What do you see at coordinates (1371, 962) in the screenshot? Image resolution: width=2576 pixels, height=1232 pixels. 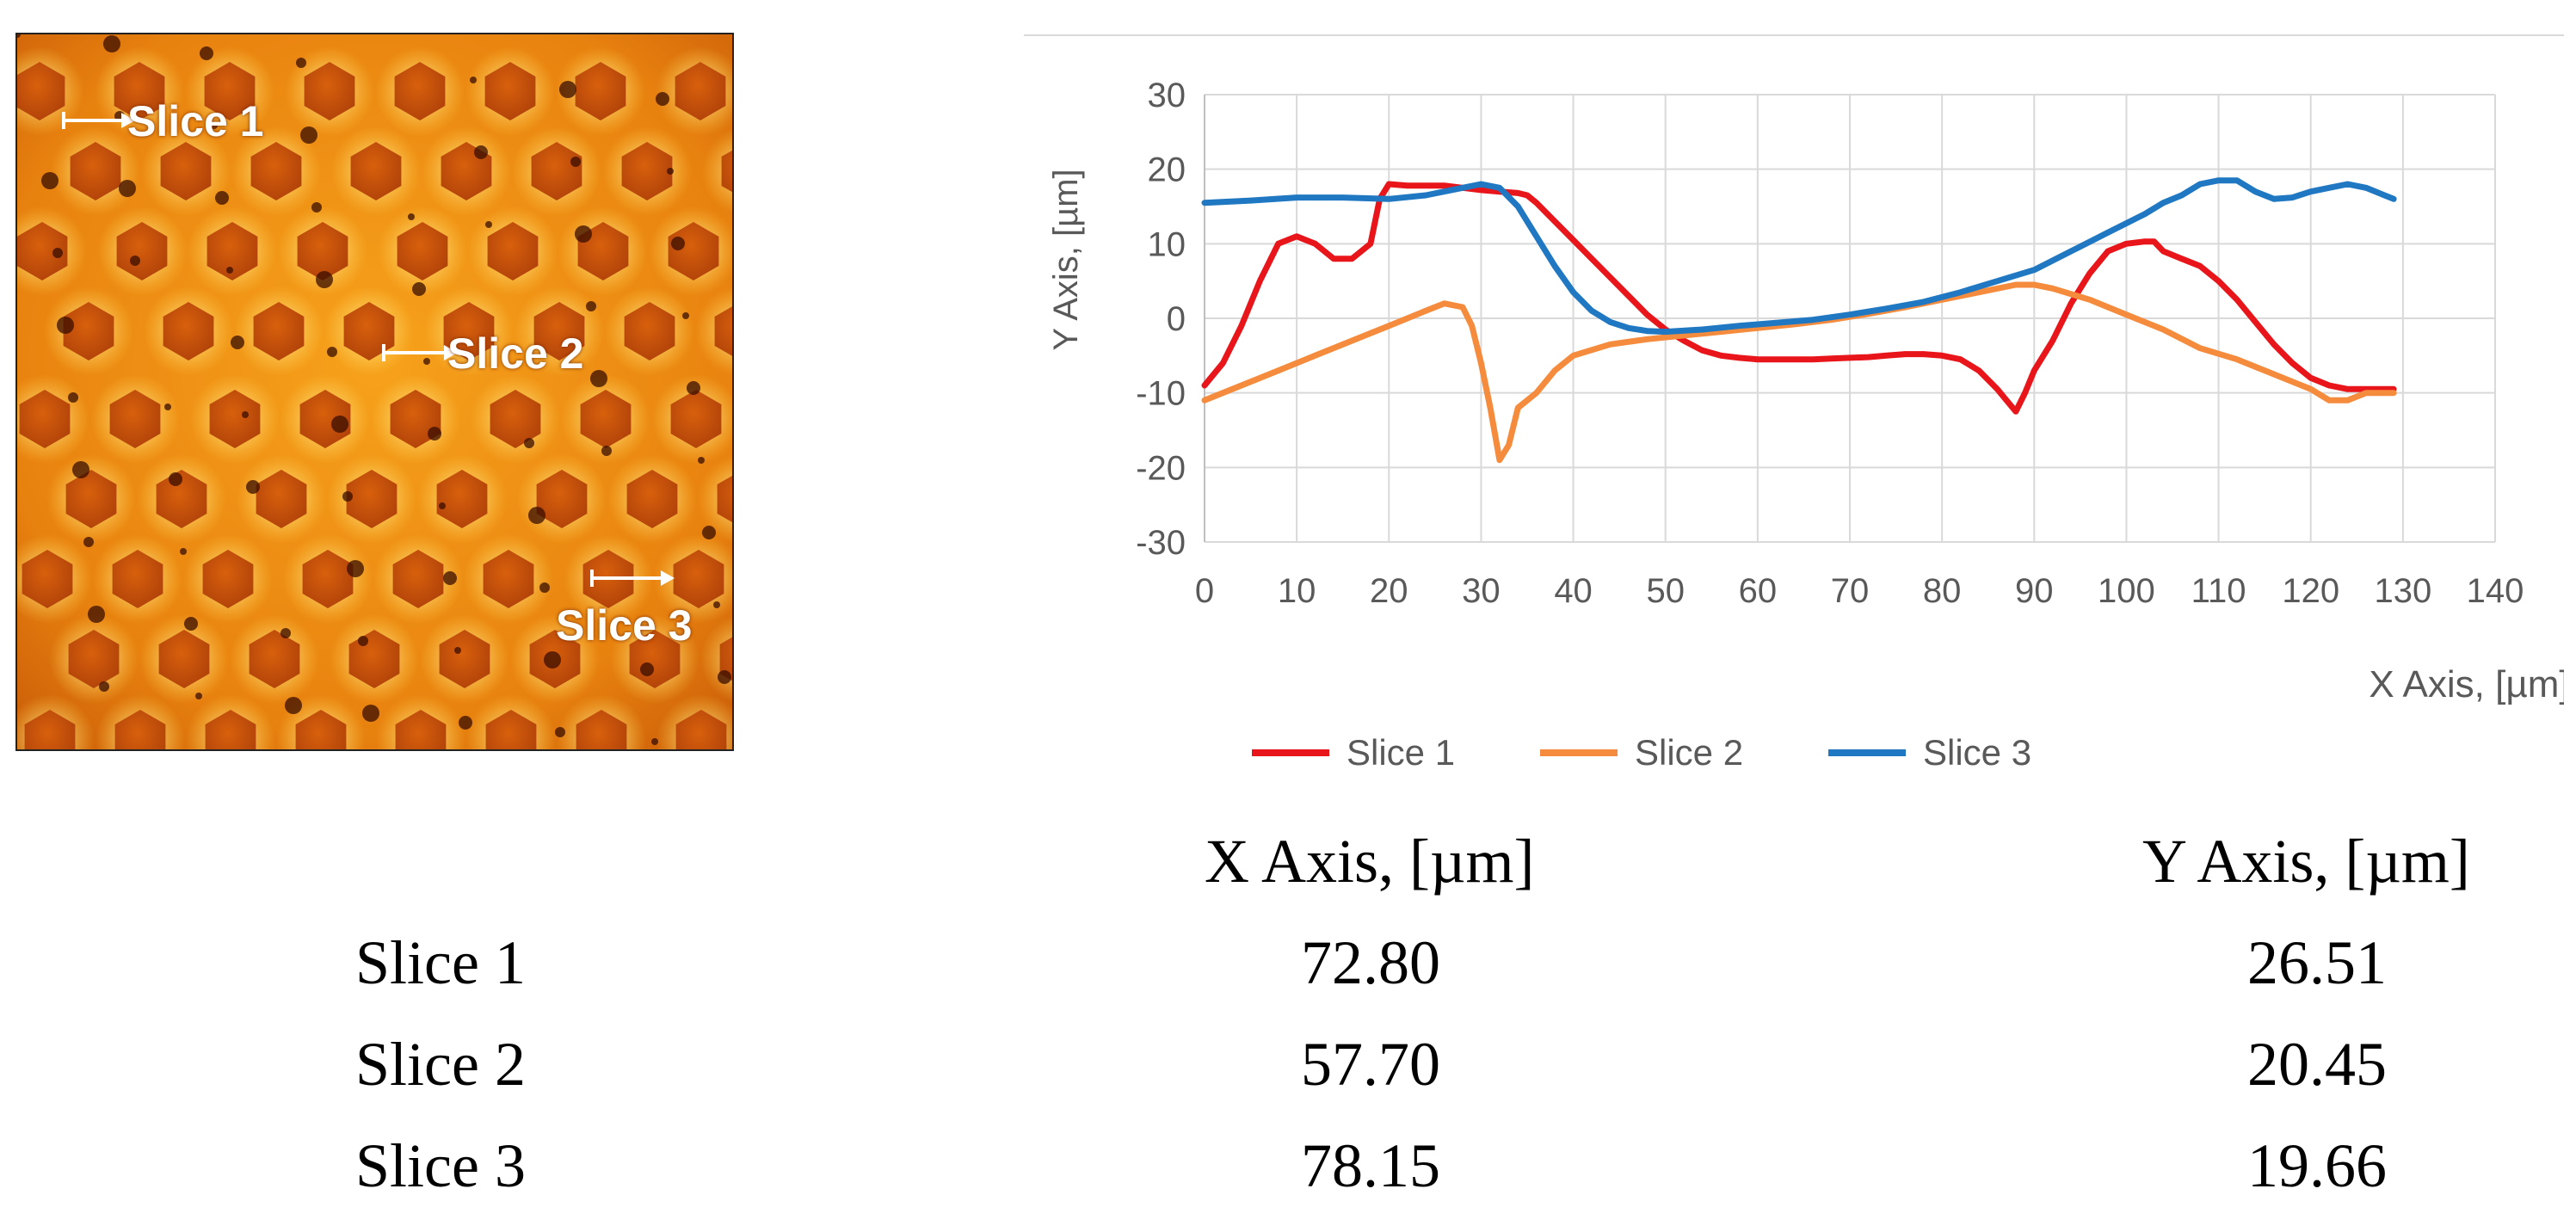 I see `table-row-1-x: 72.80` at bounding box center [1371, 962].